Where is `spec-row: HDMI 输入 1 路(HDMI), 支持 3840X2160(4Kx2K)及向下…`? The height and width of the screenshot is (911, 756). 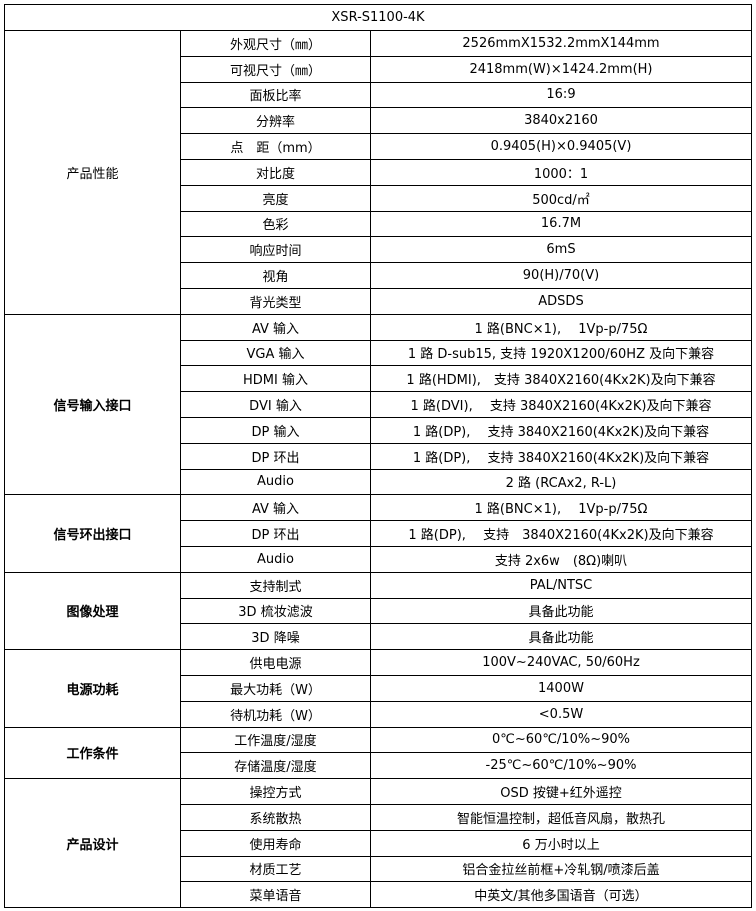 spec-row: HDMI 输入 1 路(HDMI), 支持 3840X2160(4Kx2K)及向下… is located at coordinates (378, 379).